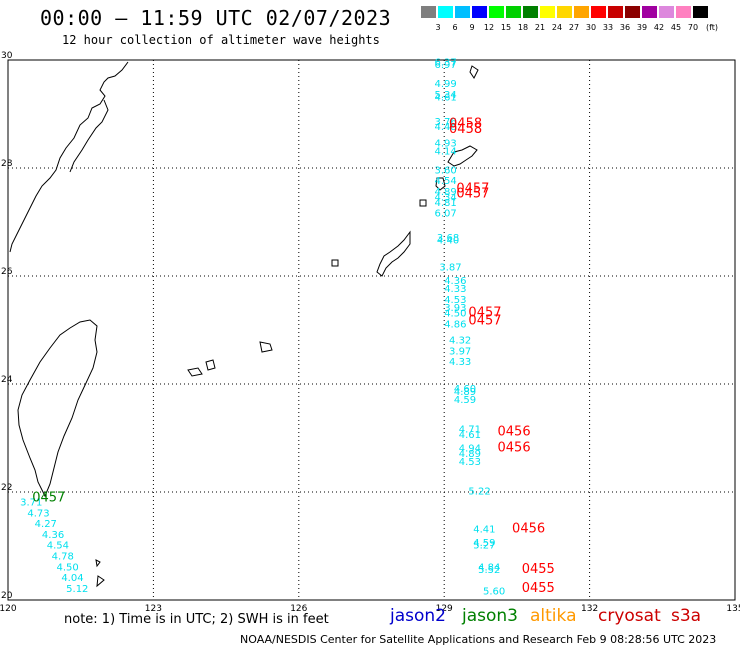  I want to click on swh-value: 5.22, so click(479, 492).